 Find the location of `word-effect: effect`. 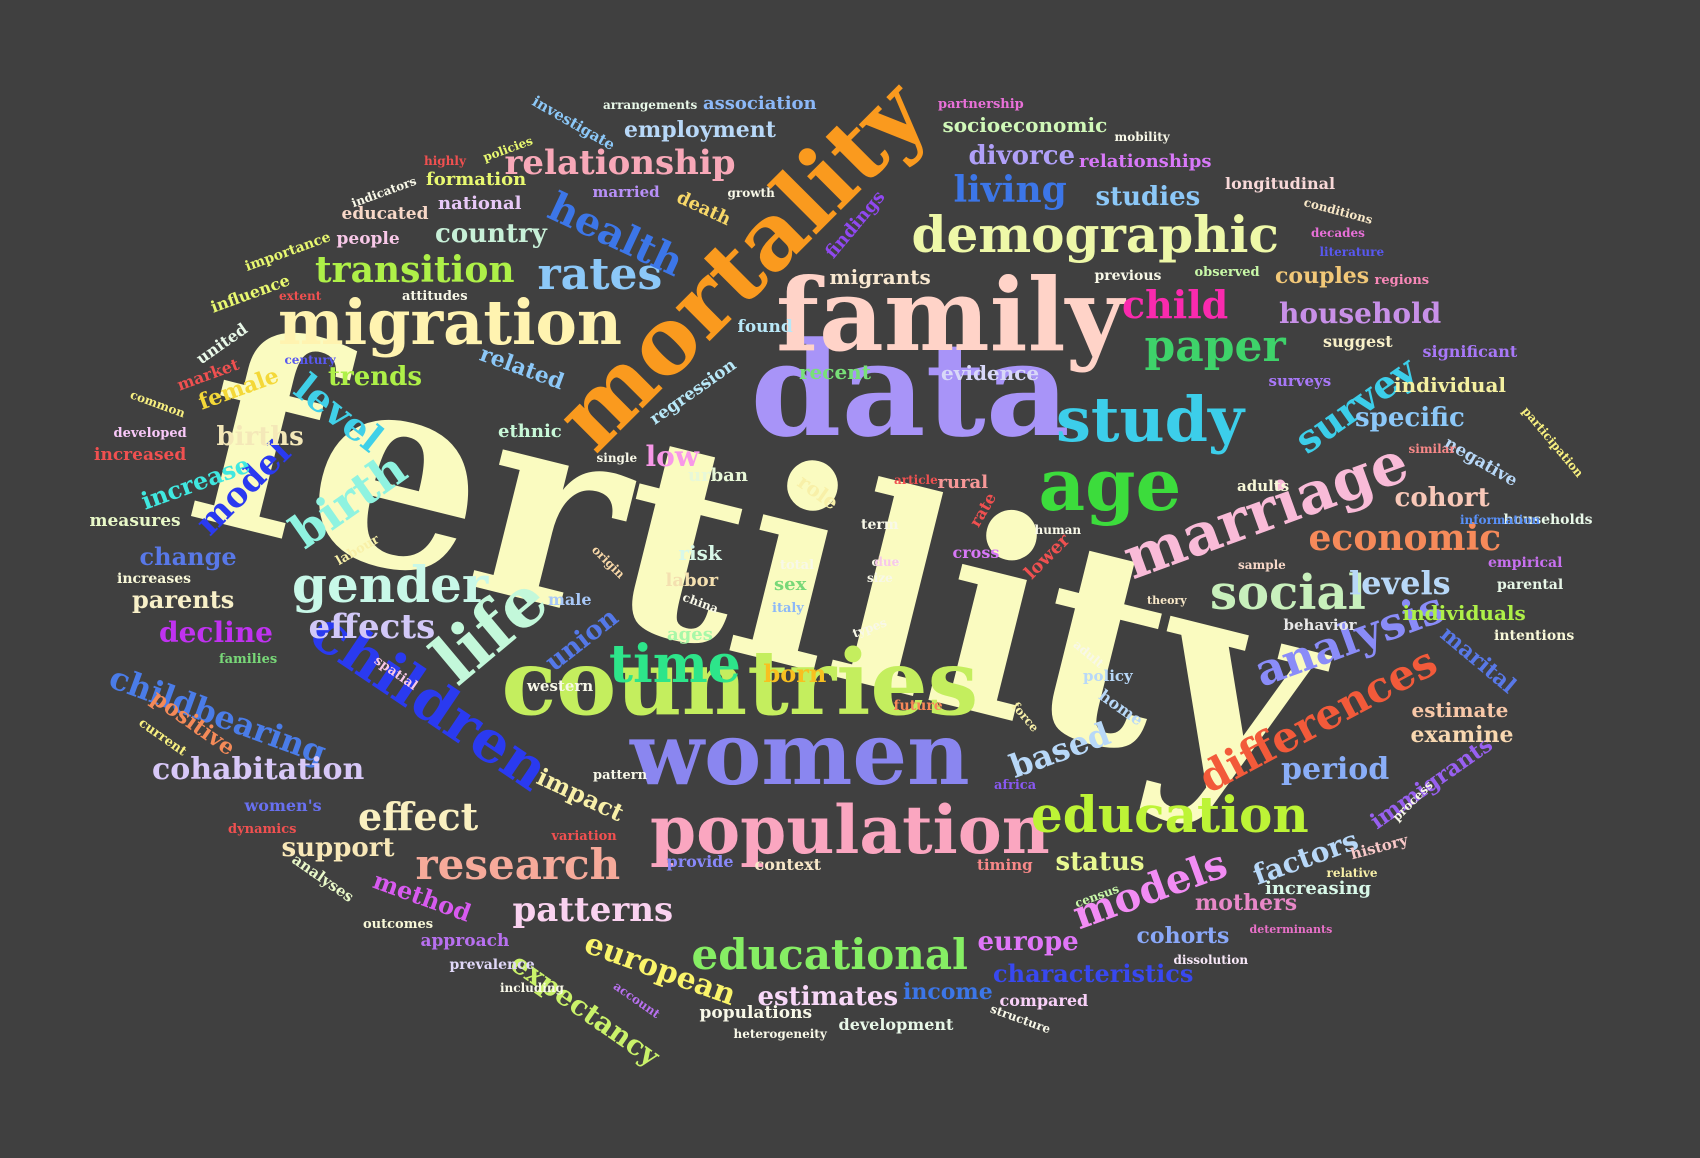

word-effect: effect is located at coordinates (418, 816).